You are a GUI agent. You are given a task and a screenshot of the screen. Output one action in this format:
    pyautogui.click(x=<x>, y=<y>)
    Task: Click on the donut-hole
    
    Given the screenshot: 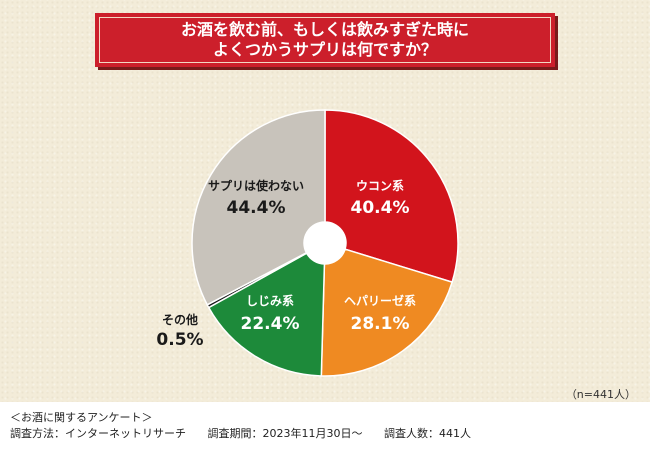 What is the action you would take?
    pyautogui.click(x=325, y=243)
    